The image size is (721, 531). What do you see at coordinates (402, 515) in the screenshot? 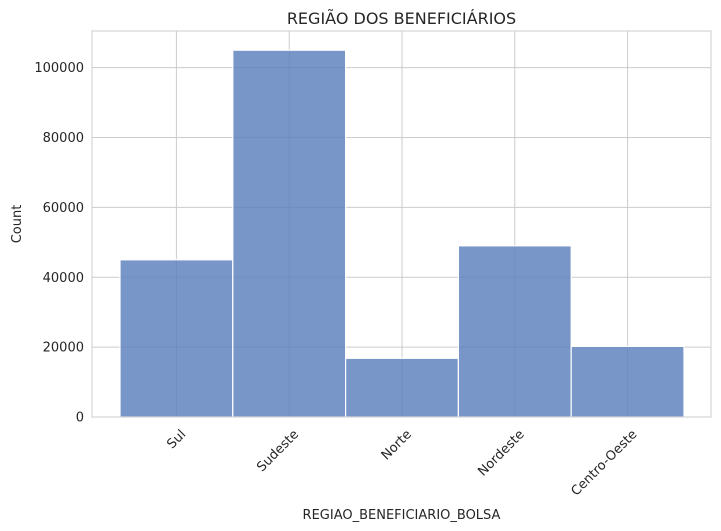
I see `x-axis-label: REGIAO_BENEFICIARIO_BOLSA` at bounding box center [402, 515].